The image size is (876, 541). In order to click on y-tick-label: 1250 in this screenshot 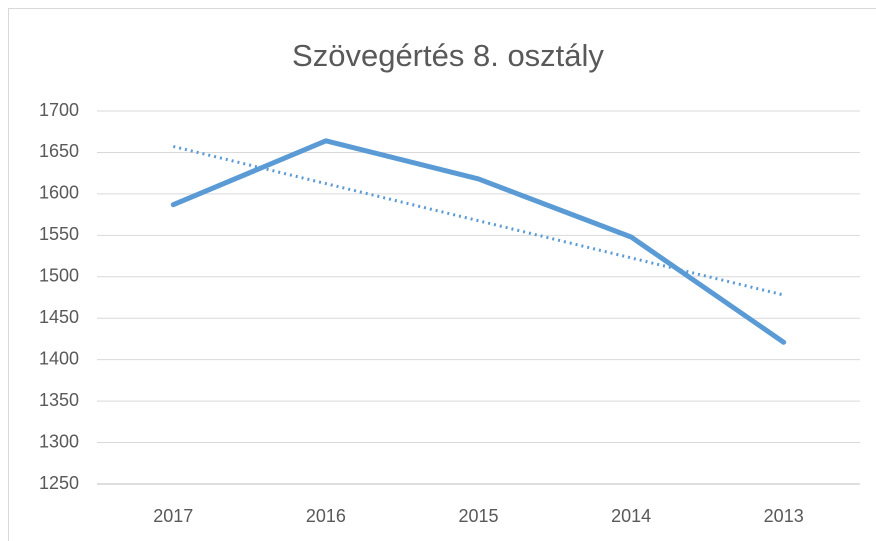, I will do `click(59, 483)`.